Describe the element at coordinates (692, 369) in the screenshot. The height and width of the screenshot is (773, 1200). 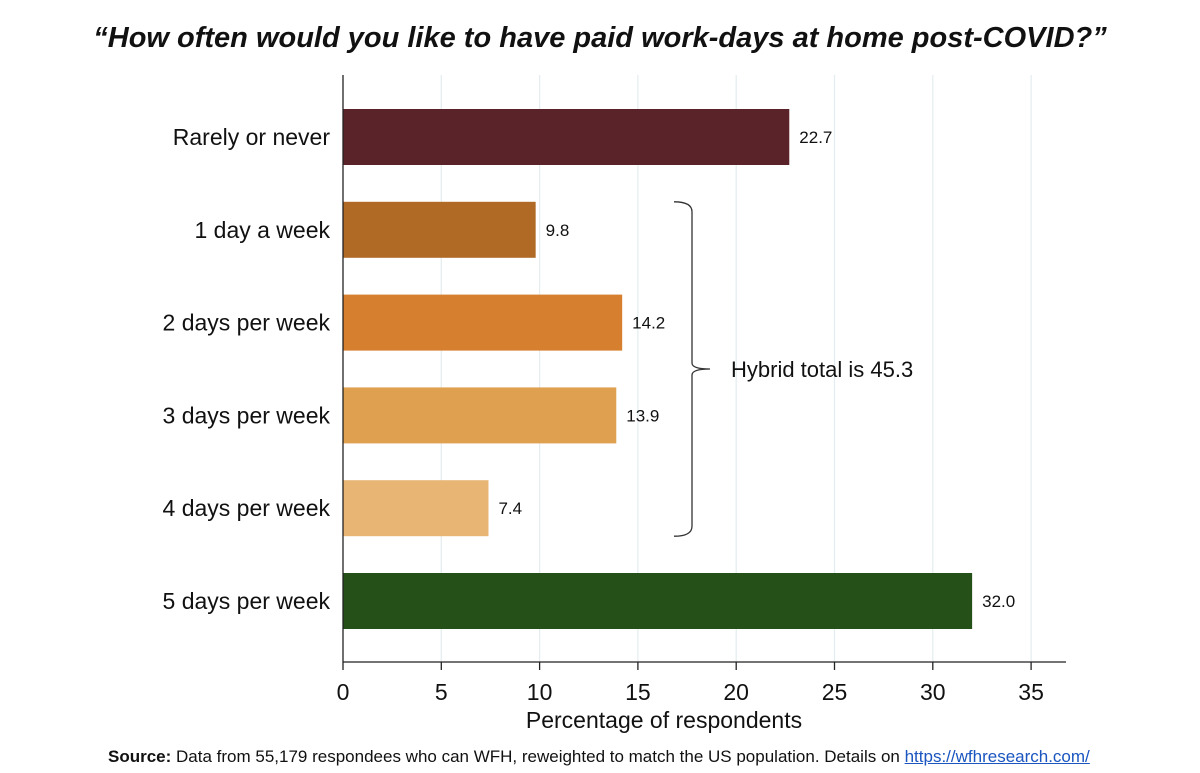
I see `brace` at that location.